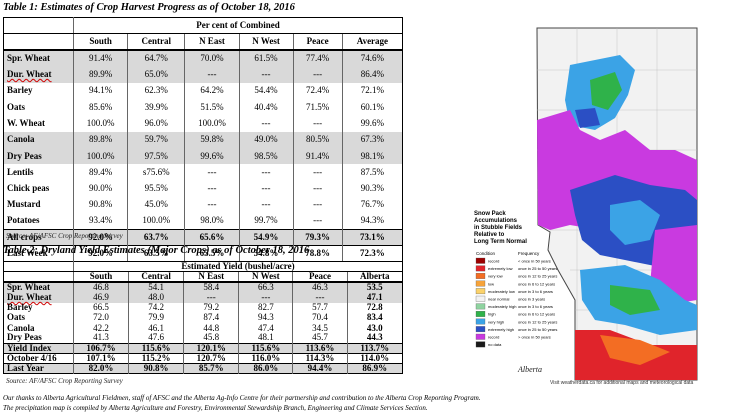  I want to click on table-row: Canola 89.8% 59.7% 59.8% 49.0% 80.5% 67.3%, so click(203, 139).